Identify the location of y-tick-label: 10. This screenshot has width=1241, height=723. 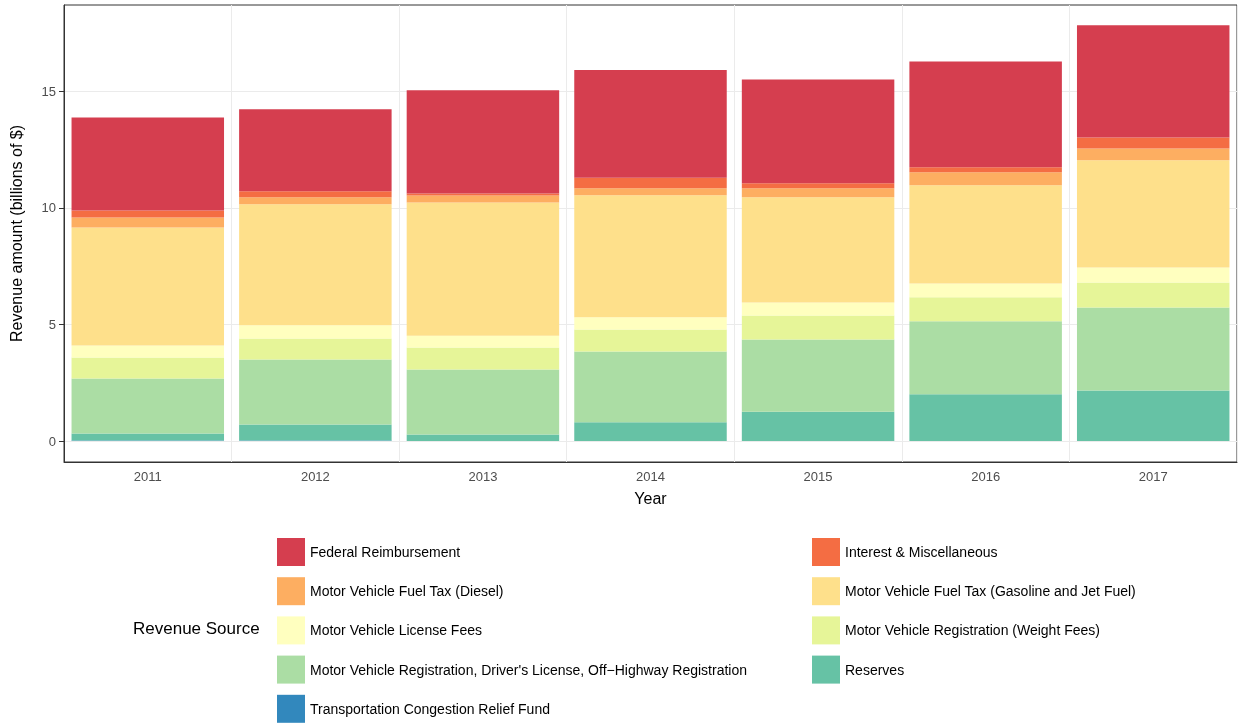
(48, 208).